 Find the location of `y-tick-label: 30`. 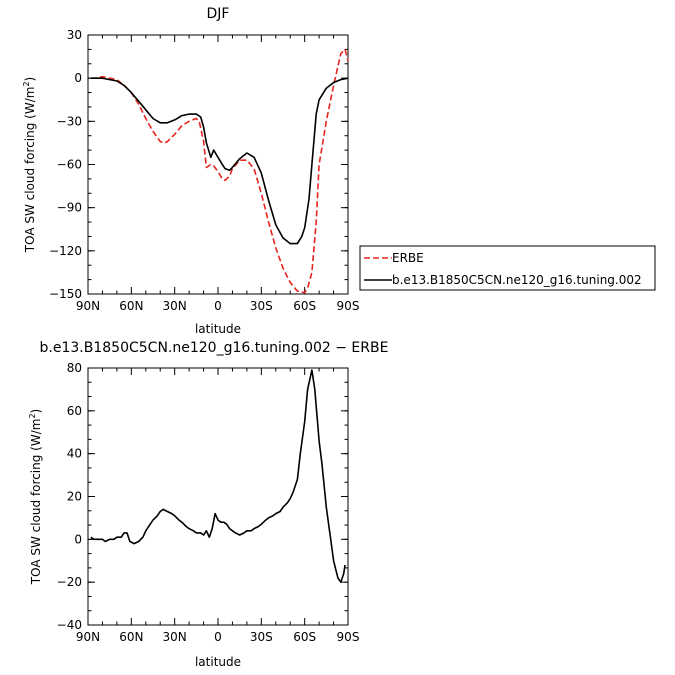

y-tick-label: 30 is located at coordinates (74, 35).